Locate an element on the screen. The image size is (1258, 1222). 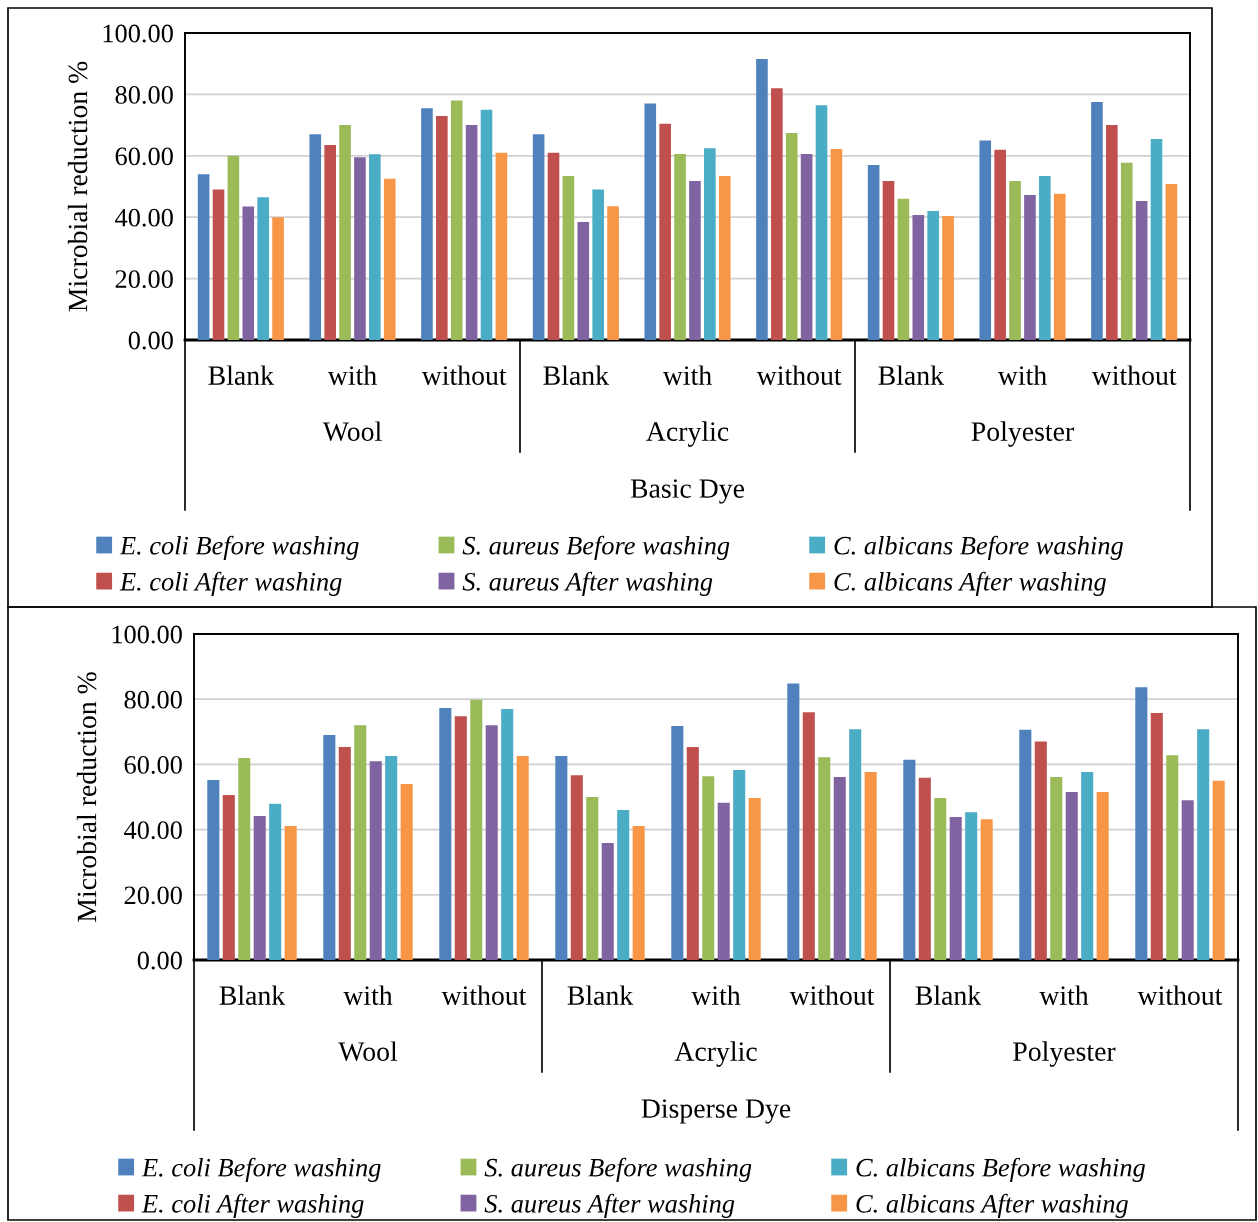
x-axis-title: Basic Dye is located at coordinates (687, 491).